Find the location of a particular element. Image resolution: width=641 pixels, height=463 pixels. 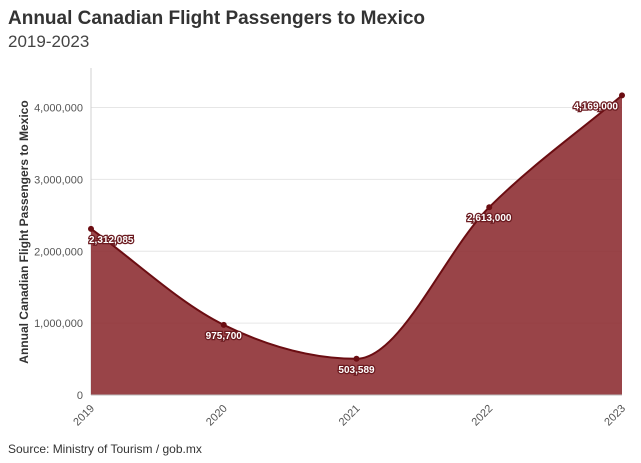

y-tick-label: 2,000,000 is located at coordinates (58, 252).